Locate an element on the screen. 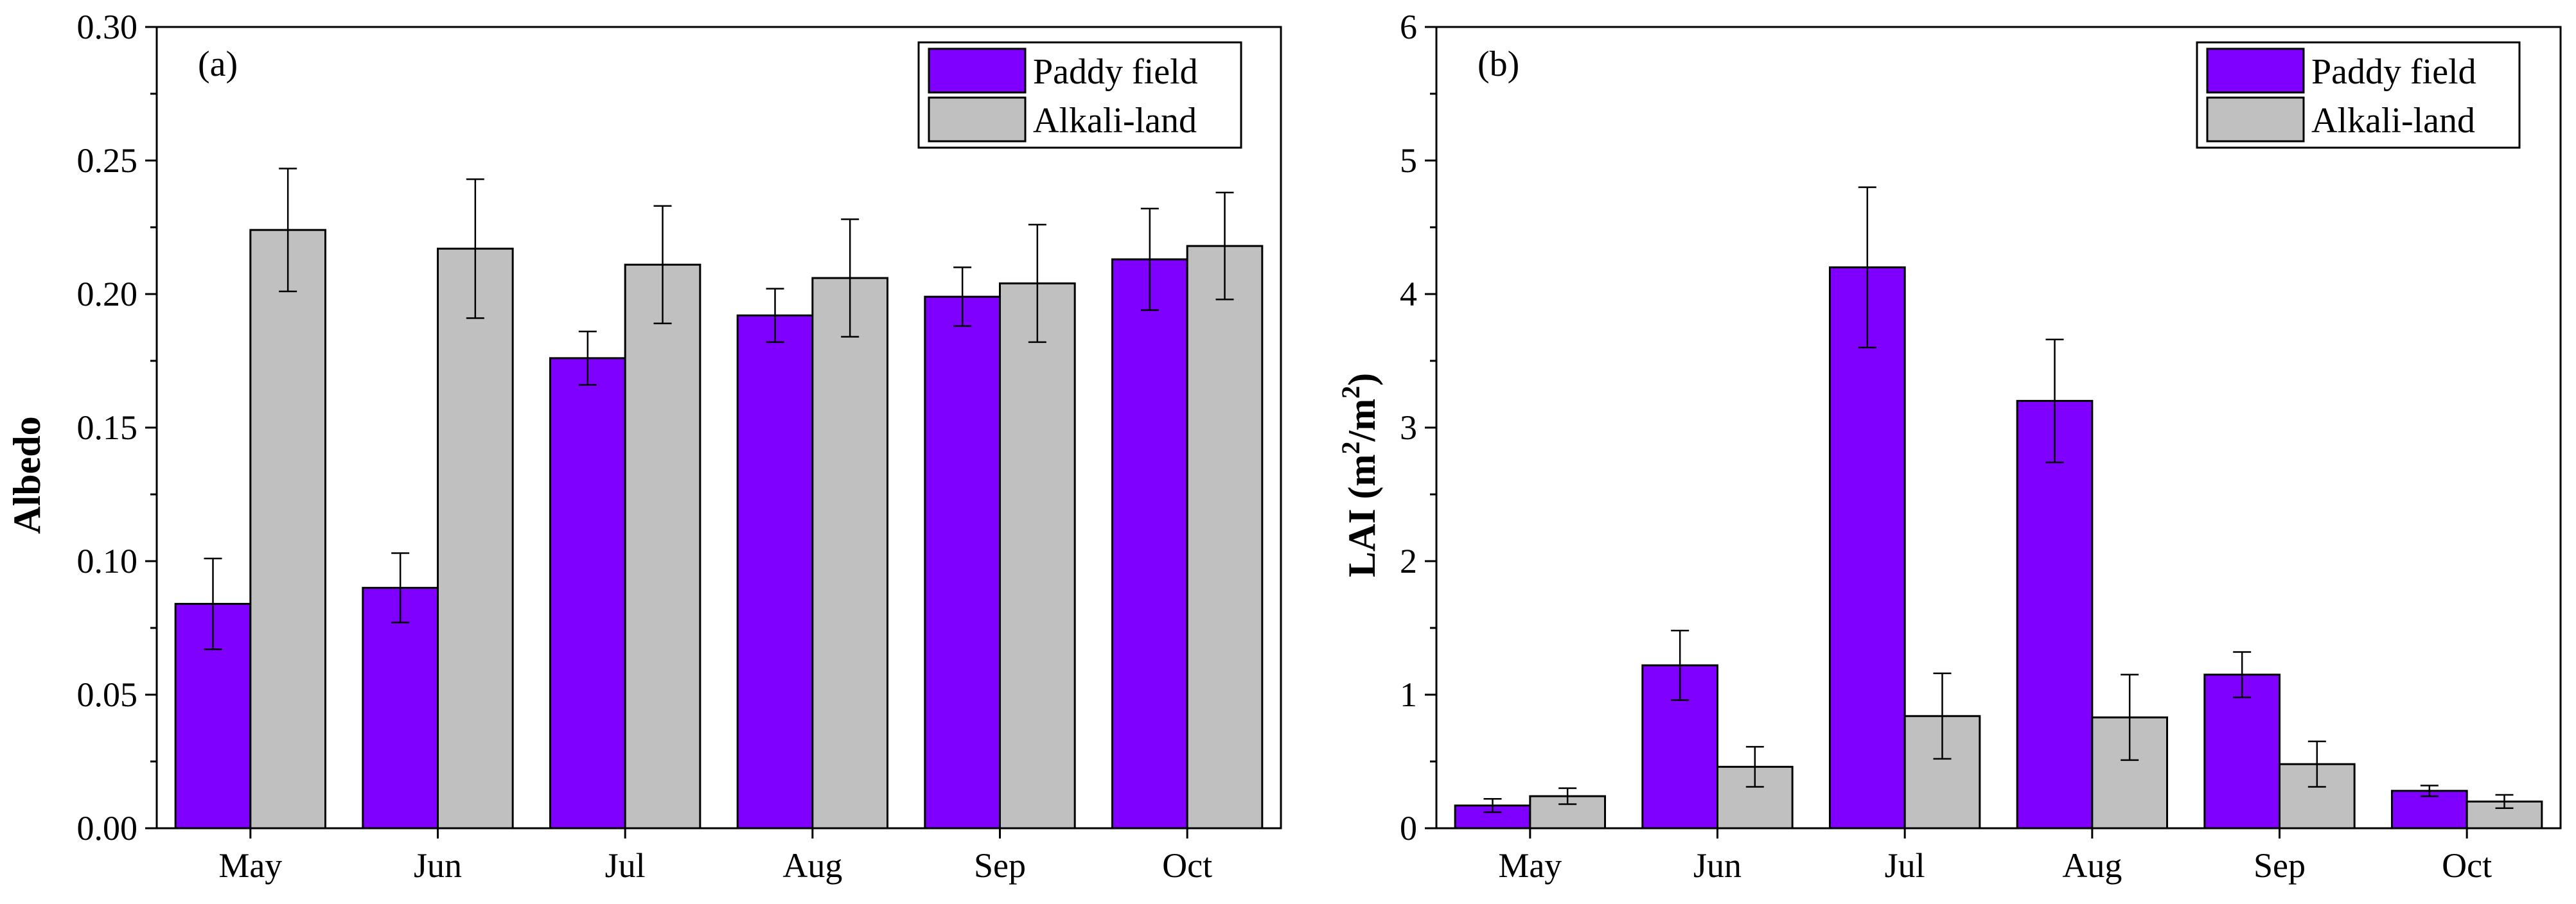 The image size is (2576, 904). panel-b-bar-paddy-jun is located at coordinates (1679, 747).